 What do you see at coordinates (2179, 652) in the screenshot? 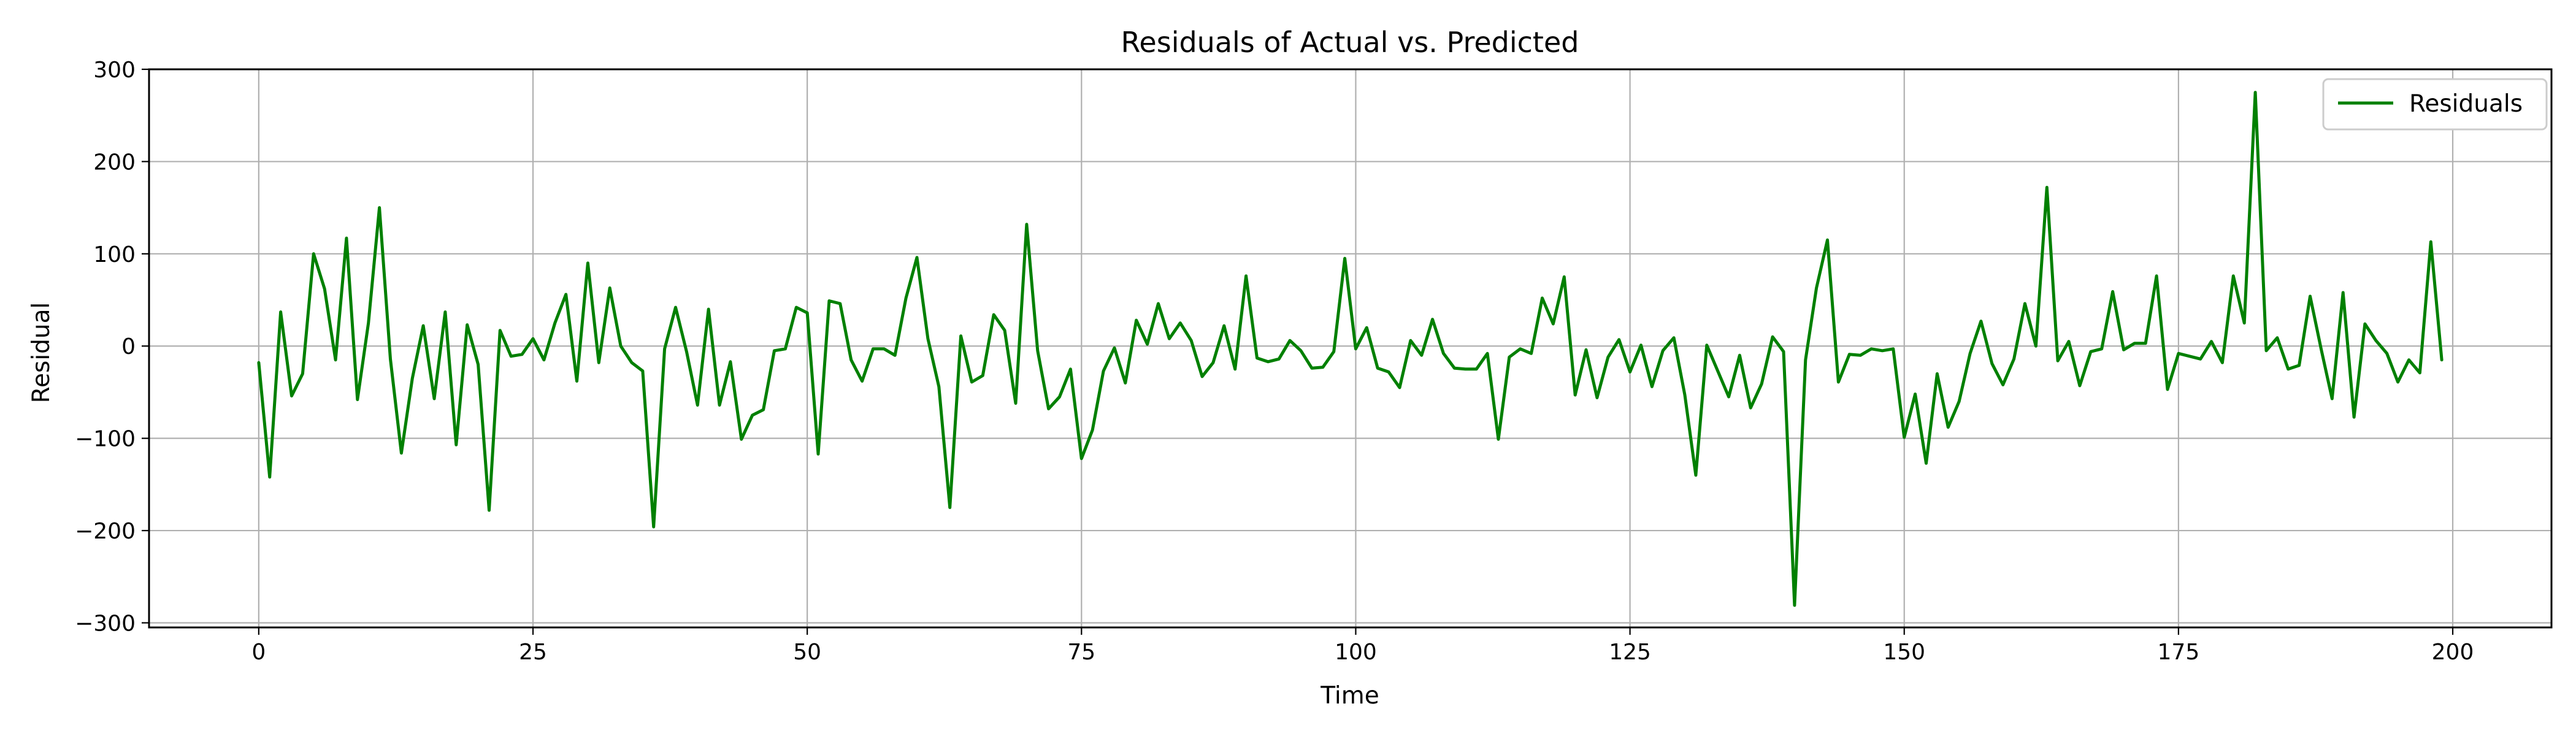
I see `x-tick-label: 175` at bounding box center [2179, 652].